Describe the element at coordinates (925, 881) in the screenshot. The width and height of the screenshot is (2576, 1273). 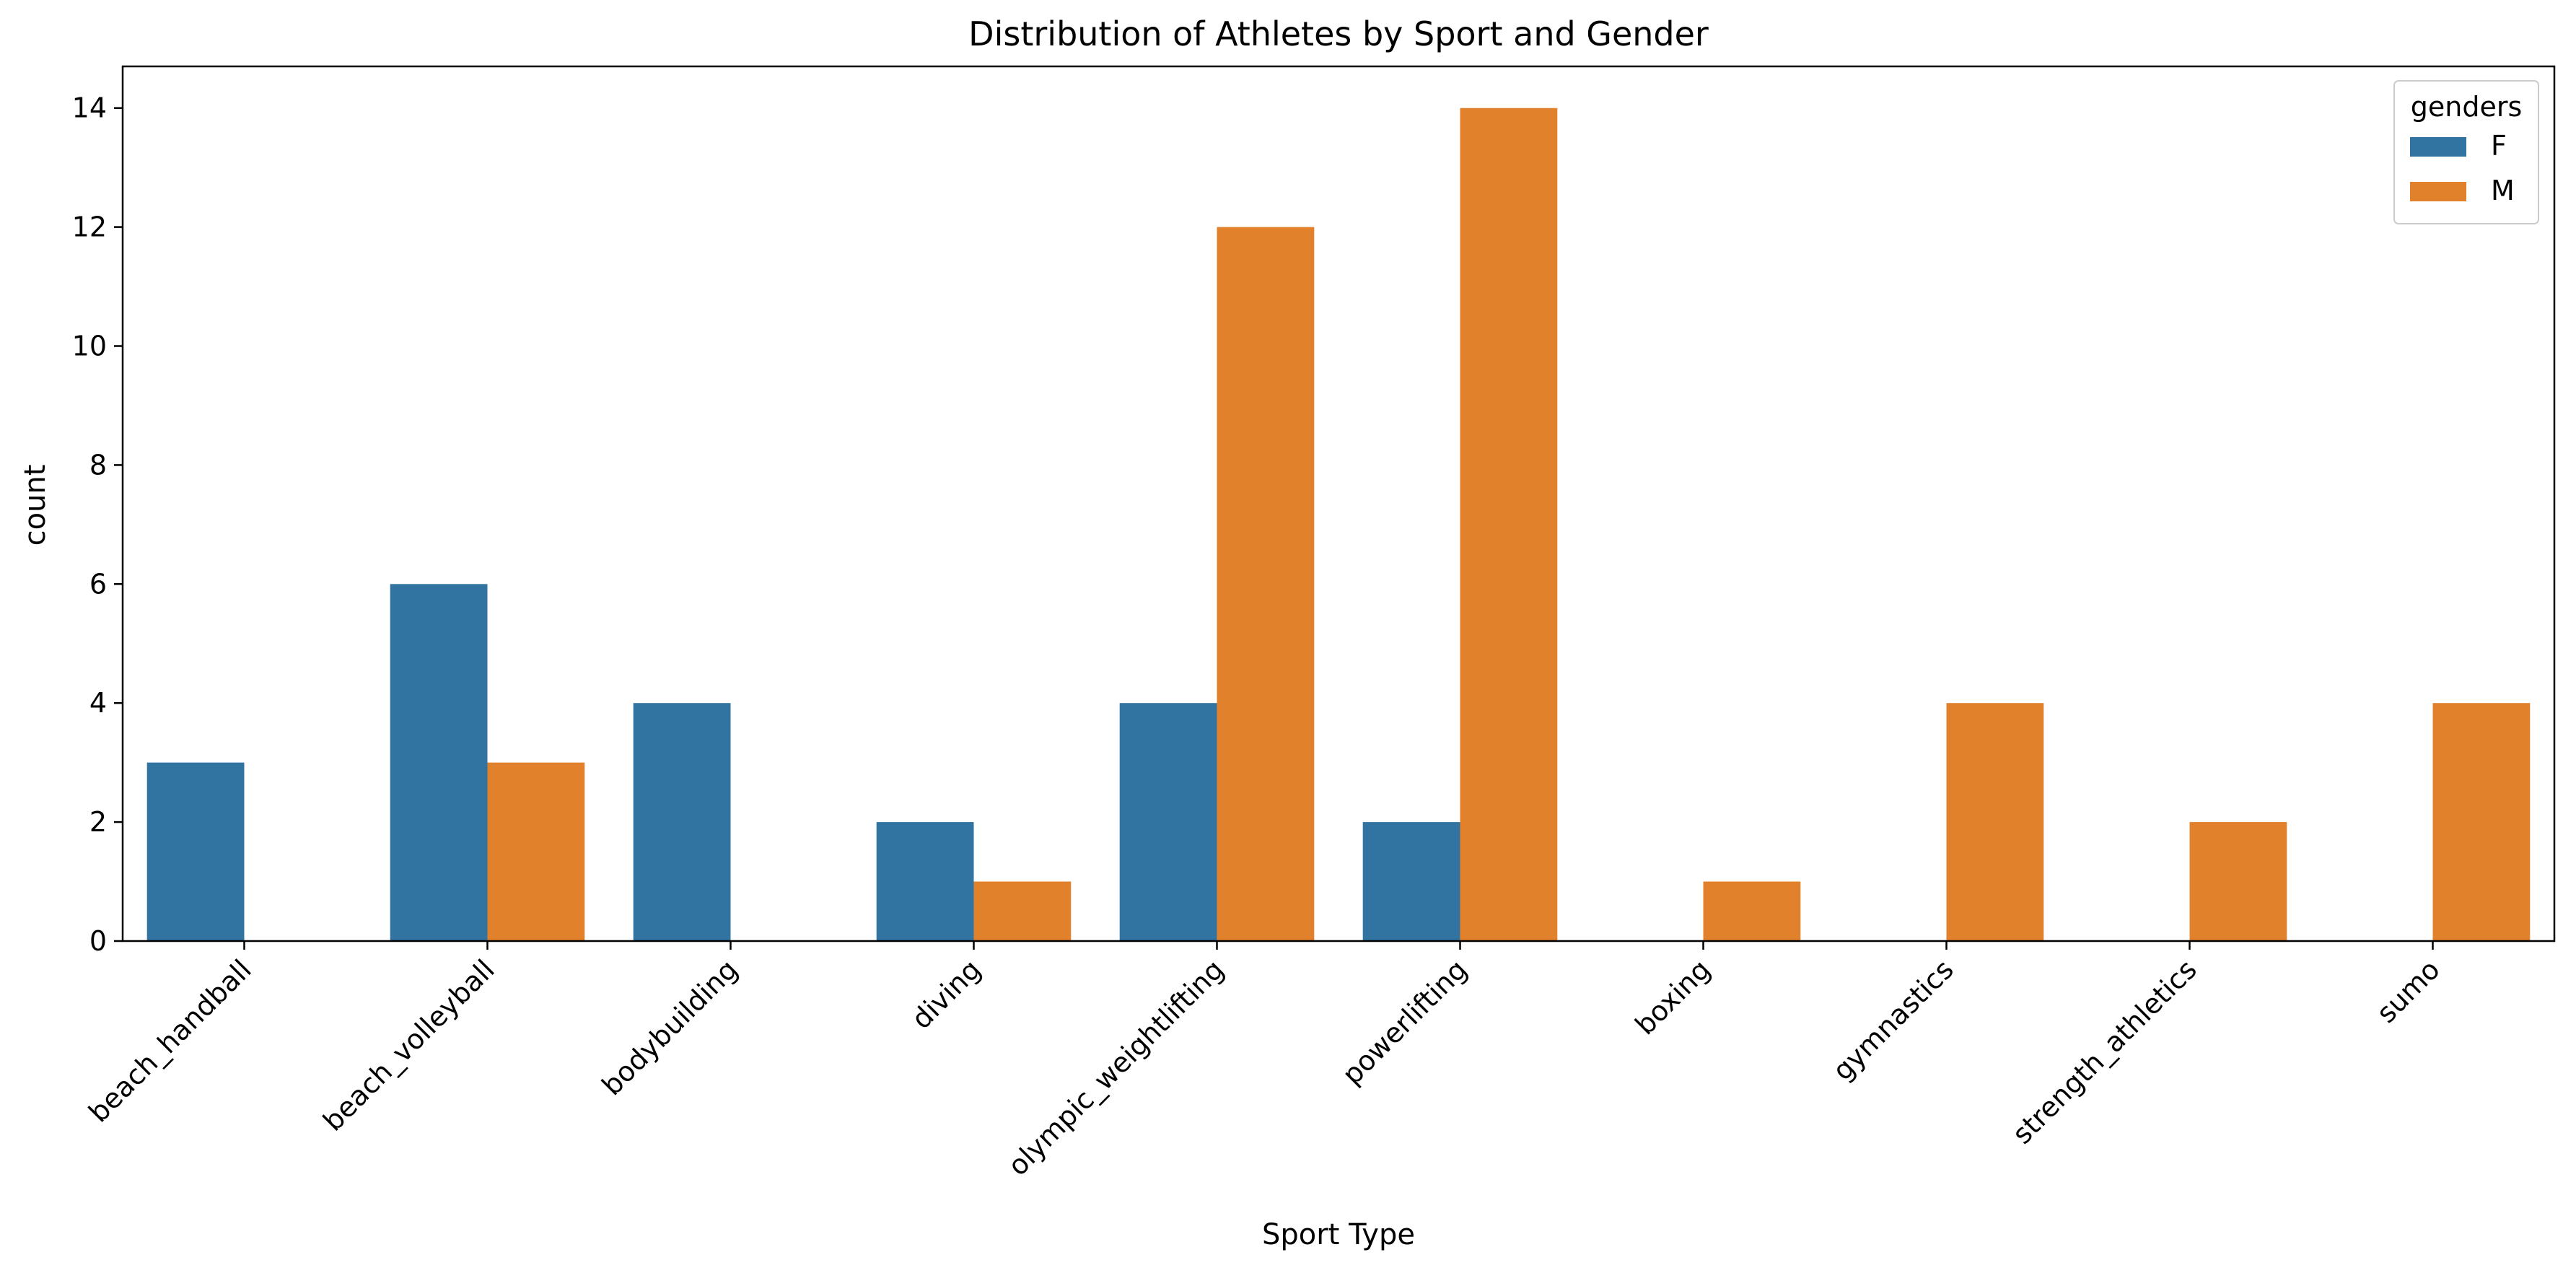
I see `bar-f-diving` at that location.